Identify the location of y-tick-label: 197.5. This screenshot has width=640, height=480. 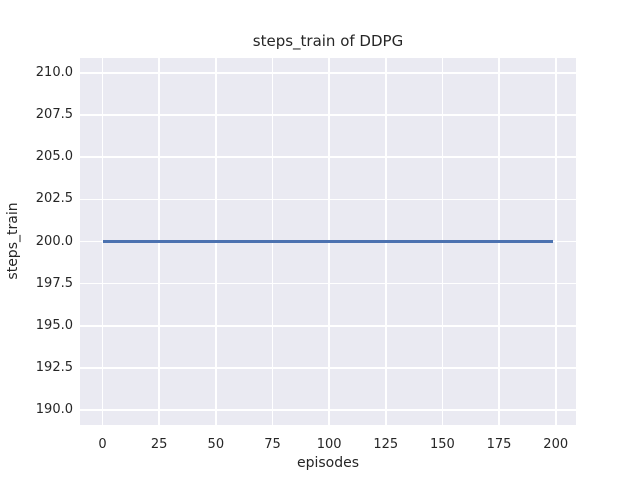
(54, 283).